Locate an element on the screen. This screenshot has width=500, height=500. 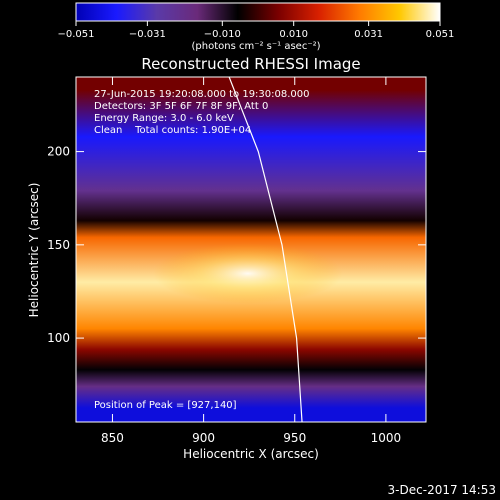
peak-position-label: Position of Peak = [927,140] is located at coordinates (165, 405).